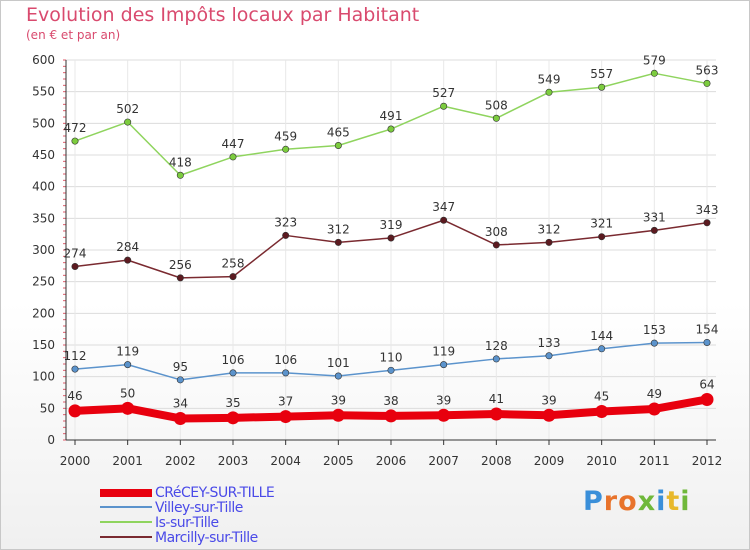  What do you see at coordinates (43, 250) in the screenshot?
I see `y-tick-label-300: 300` at bounding box center [43, 250].